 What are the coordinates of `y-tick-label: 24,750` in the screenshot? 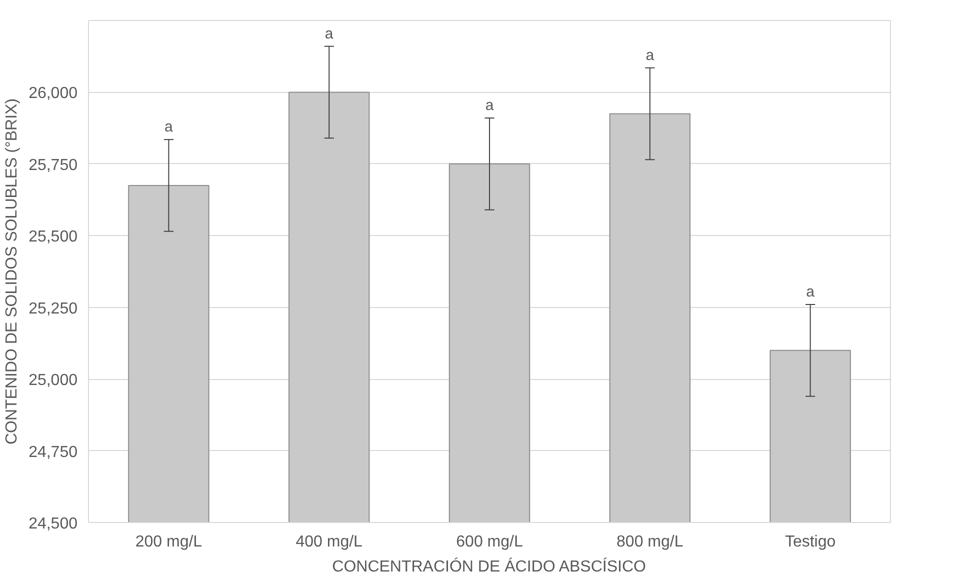 It's located at (53, 452).